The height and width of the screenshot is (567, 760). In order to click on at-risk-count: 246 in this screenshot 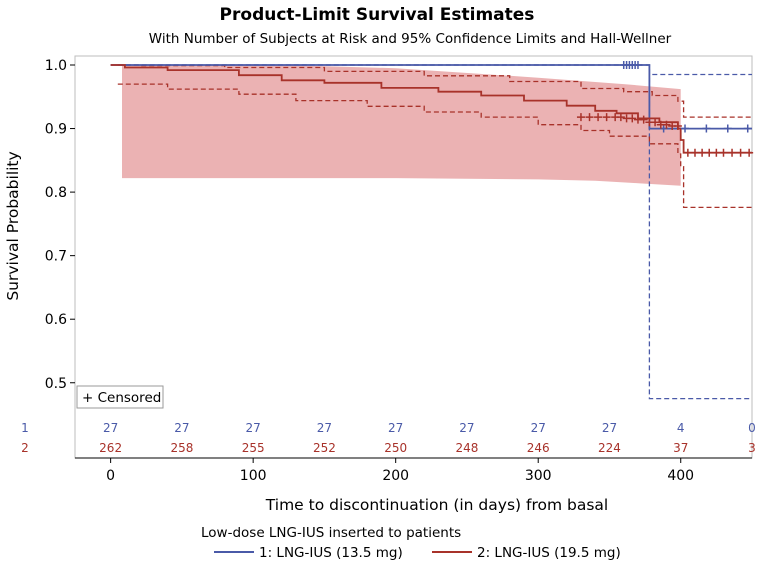, I will do `click(538, 448)`.